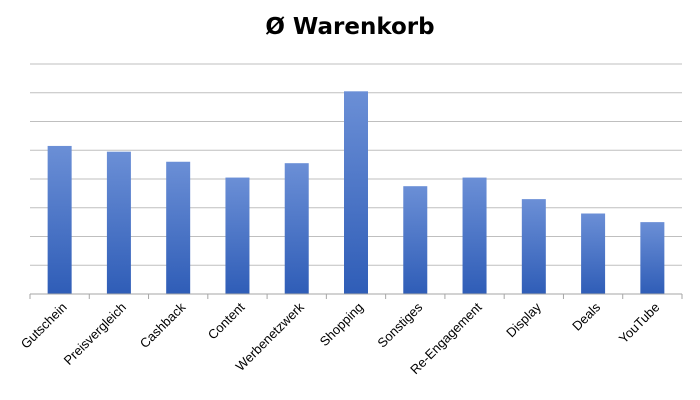 The image size is (700, 400). Describe the element at coordinates (533, 246) in the screenshot. I see `bar-display` at that location.